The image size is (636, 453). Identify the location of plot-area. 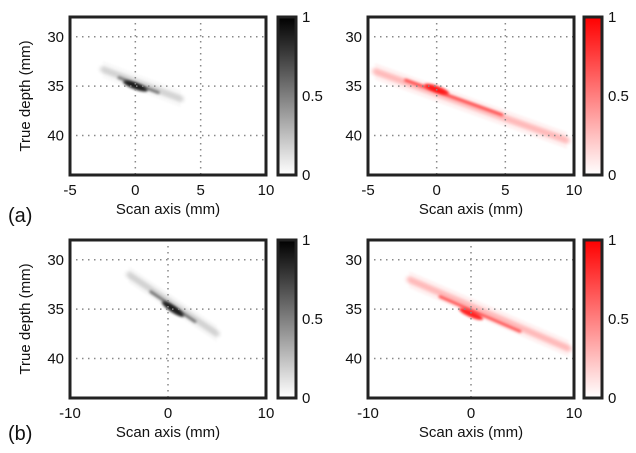
(471, 96).